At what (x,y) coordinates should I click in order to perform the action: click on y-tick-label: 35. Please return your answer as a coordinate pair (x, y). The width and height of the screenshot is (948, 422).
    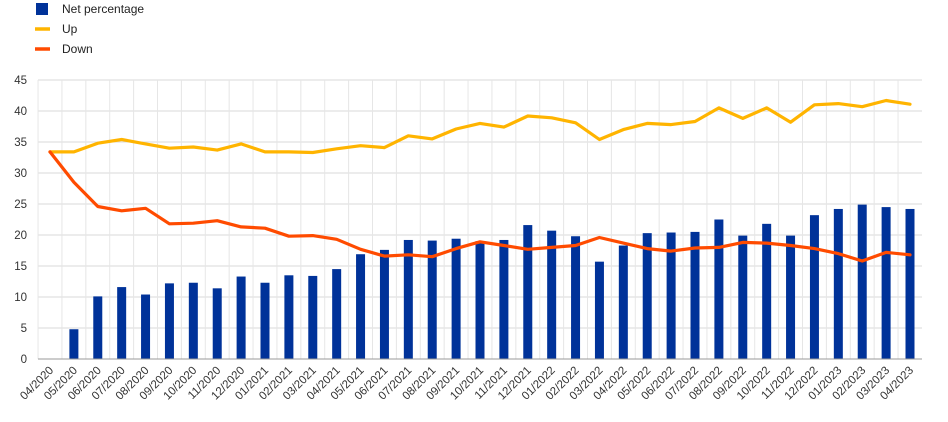
    Looking at the image, I should click on (20, 143).